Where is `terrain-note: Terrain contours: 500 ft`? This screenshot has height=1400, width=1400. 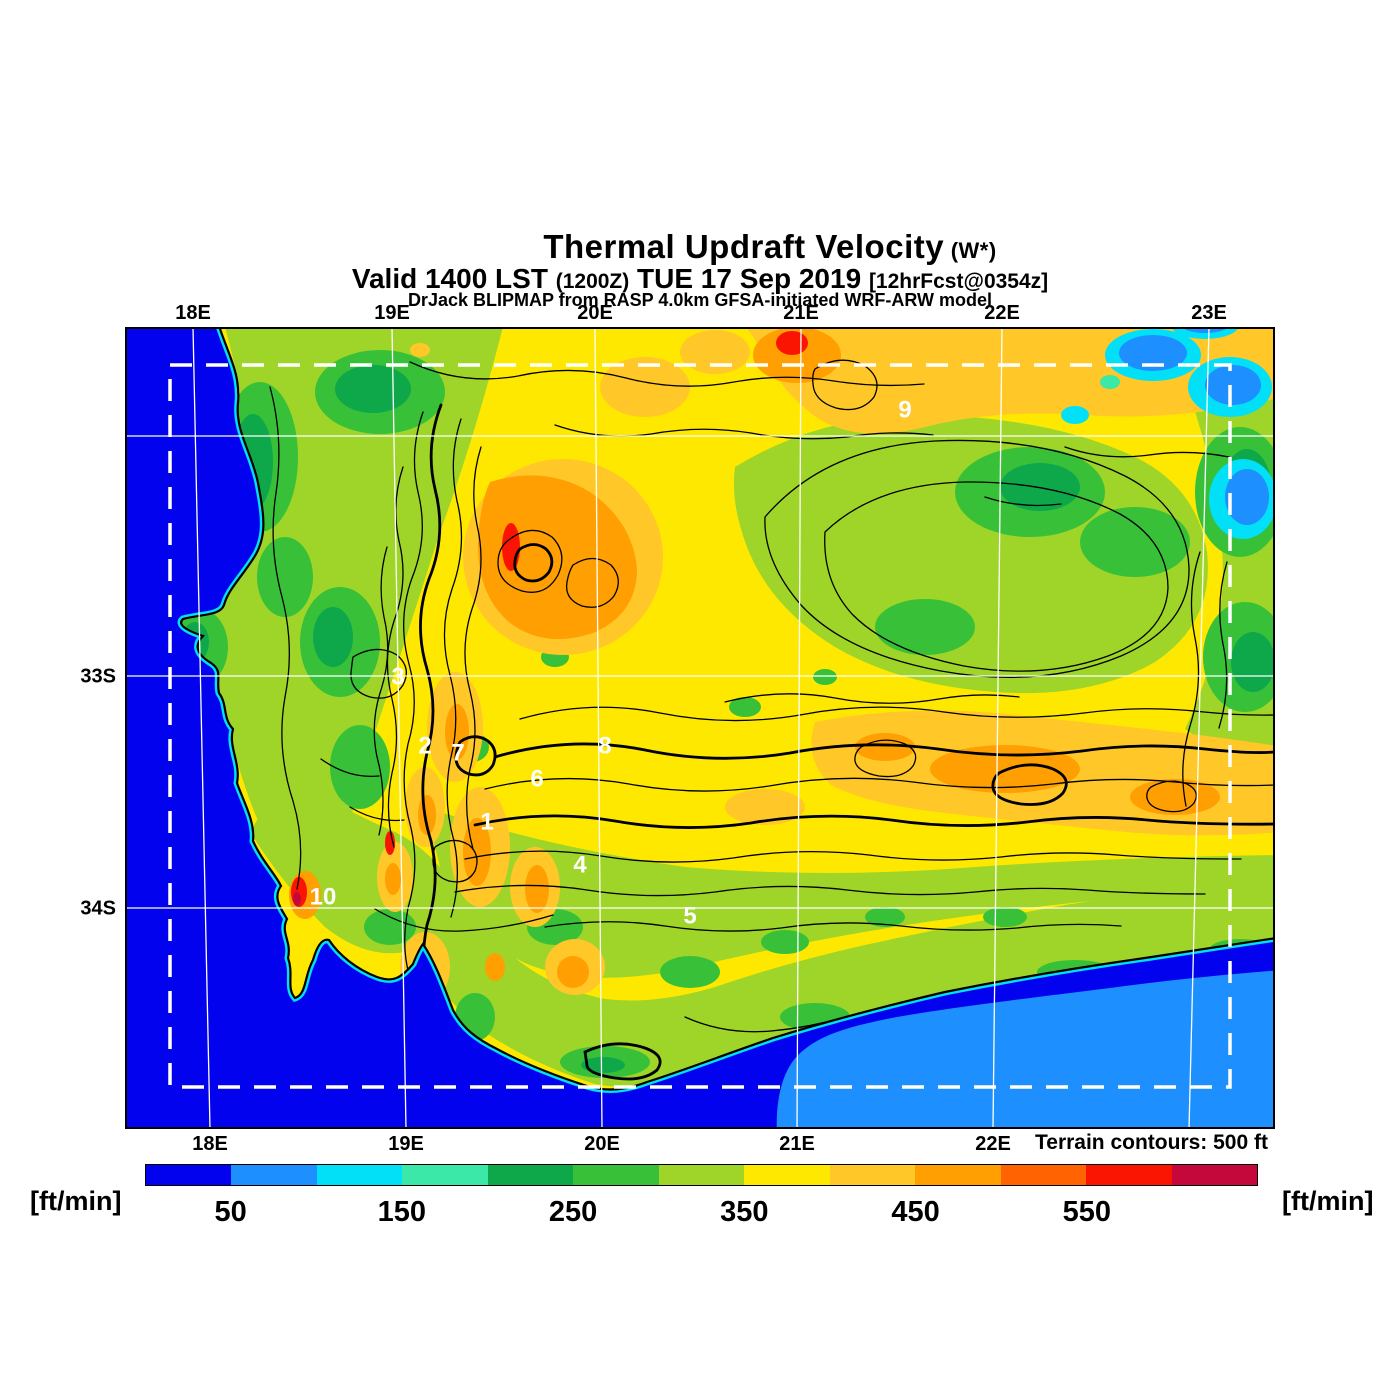
terrain-note: Terrain contours: 500 ft is located at coordinates (1151, 1142).